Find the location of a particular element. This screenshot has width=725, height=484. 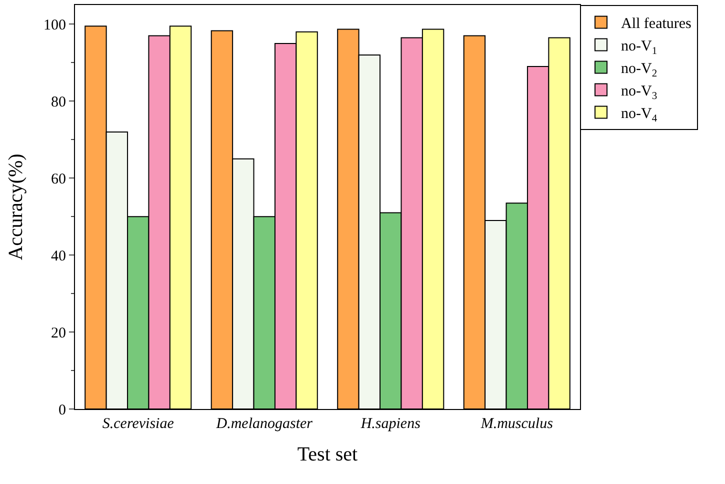

x-tick-label: M.musculus is located at coordinates (517, 424).